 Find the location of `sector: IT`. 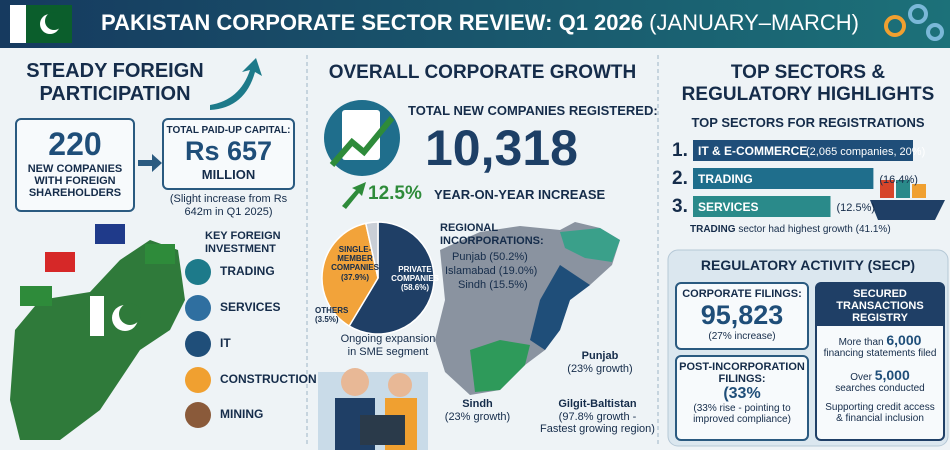

sector: IT is located at coordinates (225, 343).